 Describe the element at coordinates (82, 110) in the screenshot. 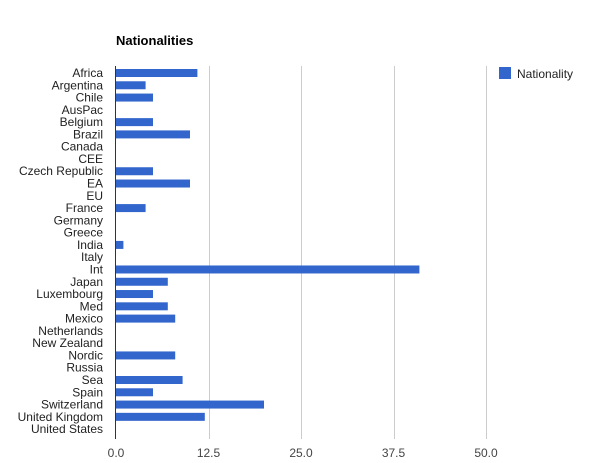

I see `category-label: AusPac` at that location.